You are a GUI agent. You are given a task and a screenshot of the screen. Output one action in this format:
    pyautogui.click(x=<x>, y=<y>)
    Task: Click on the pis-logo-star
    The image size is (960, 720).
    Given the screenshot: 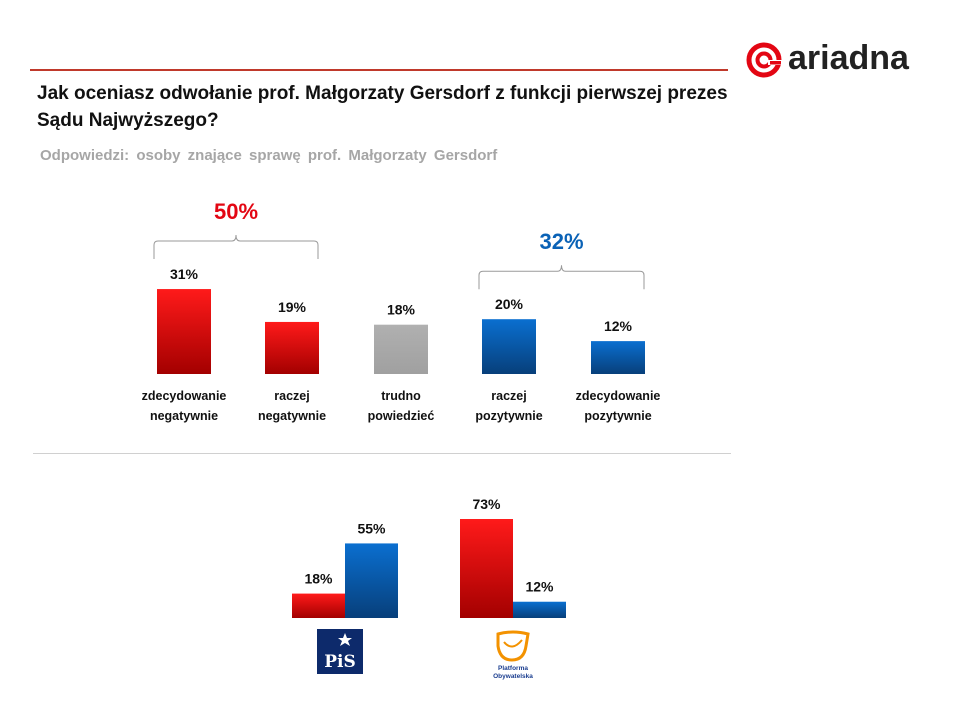 What is the action you would take?
    pyautogui.click(x=345, y=639)
    